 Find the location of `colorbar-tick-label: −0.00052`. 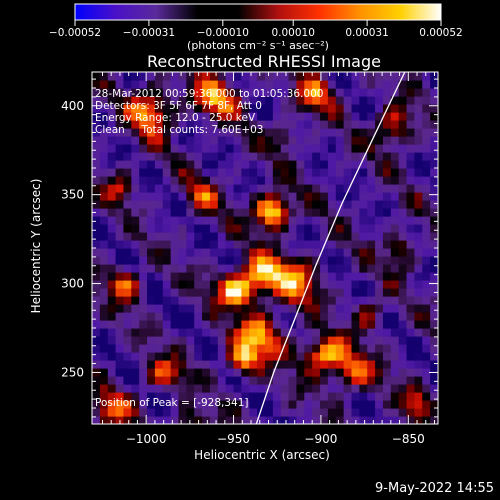

colorbar-tick-label: −0.00052 is located at coordinates (75, 33).